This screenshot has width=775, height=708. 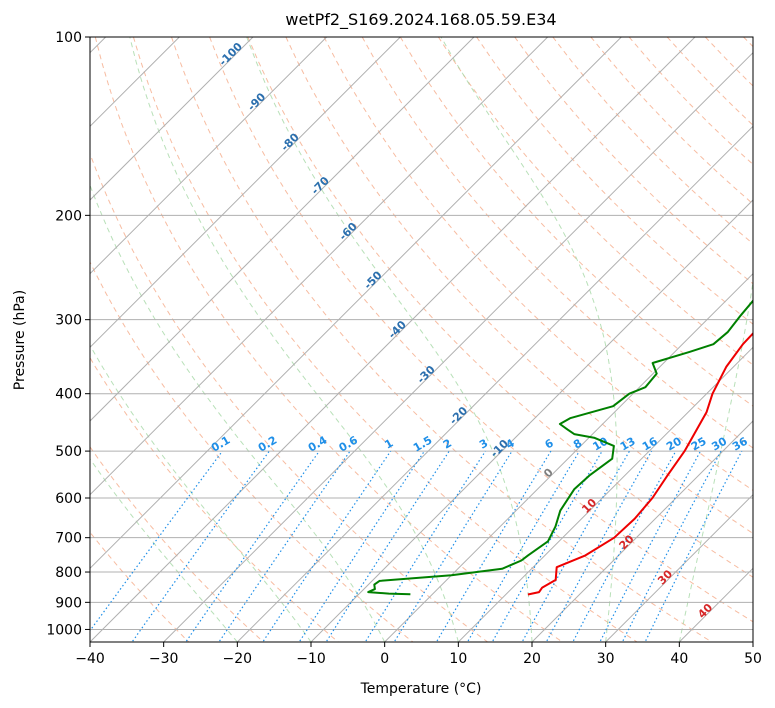 I want to click on isotherm-label: -100, so click(x=230, y=54).